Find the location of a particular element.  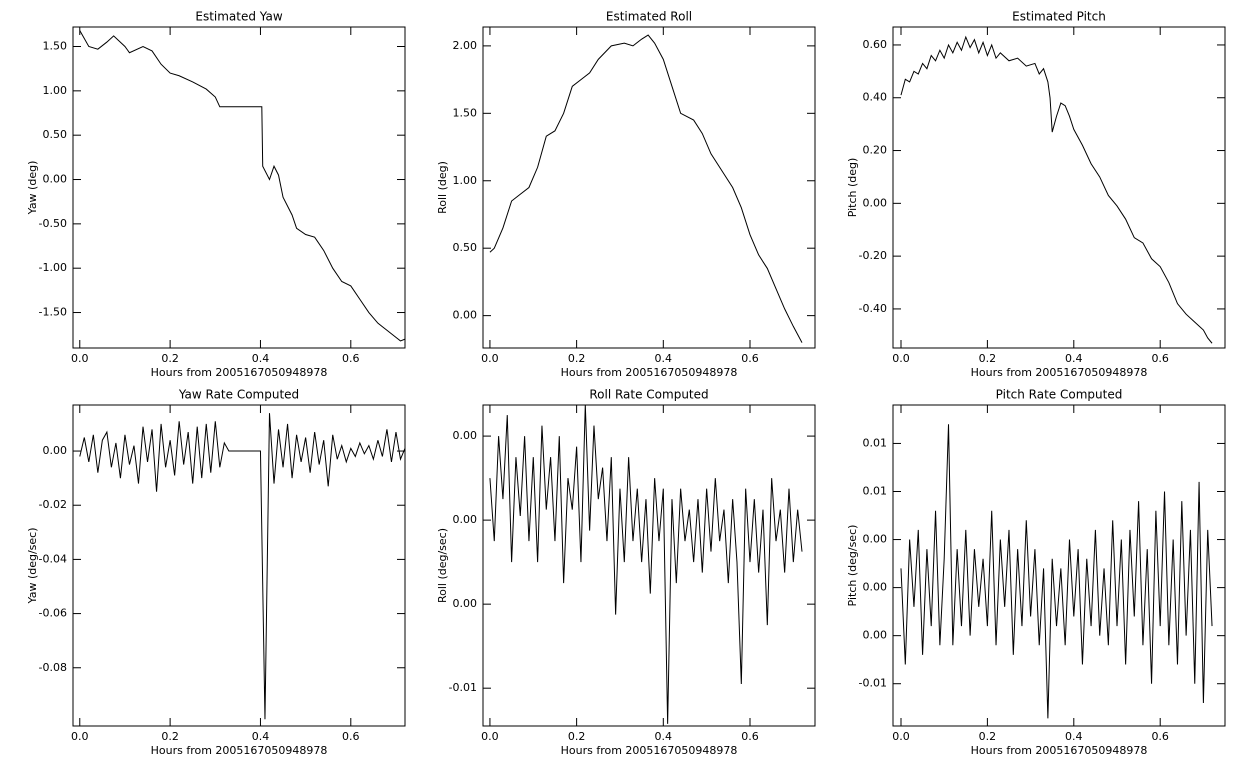

y-tick-label: 0.20 is located at coordinates (875, 150).